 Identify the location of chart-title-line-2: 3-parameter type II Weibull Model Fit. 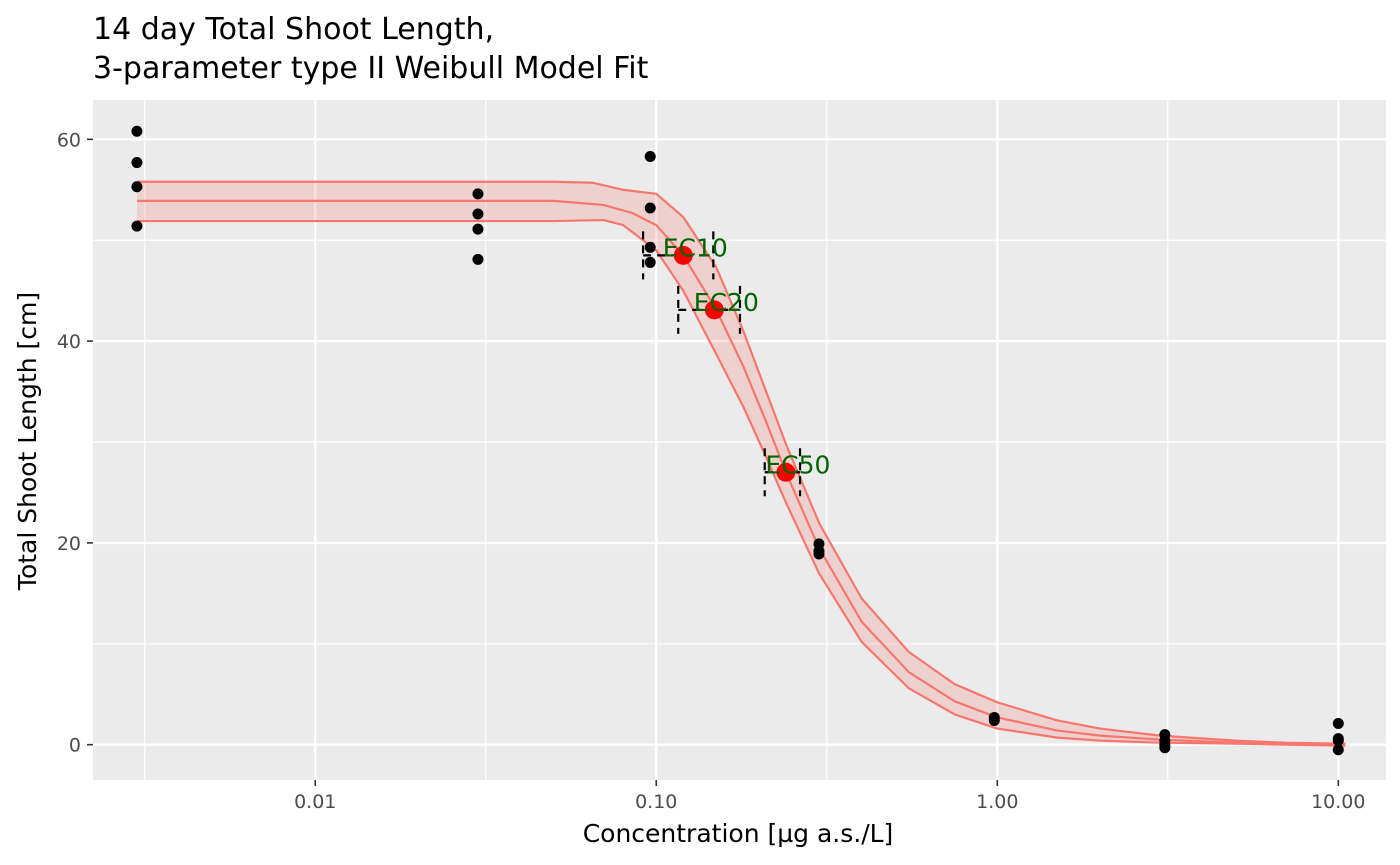
(371, 68).